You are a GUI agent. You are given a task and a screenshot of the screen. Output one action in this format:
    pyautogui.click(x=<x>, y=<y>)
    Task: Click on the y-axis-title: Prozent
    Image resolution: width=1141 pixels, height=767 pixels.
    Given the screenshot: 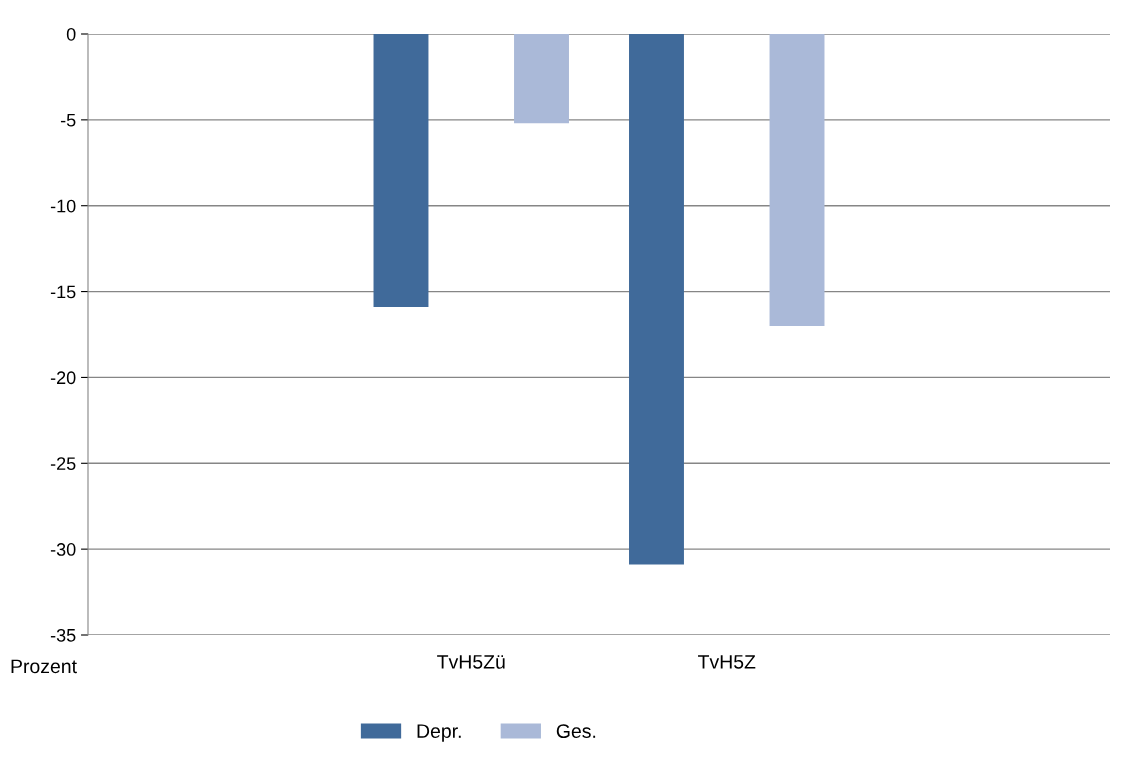 What is the action you would take?
    pyautogui.click(x=44, y=666)
    